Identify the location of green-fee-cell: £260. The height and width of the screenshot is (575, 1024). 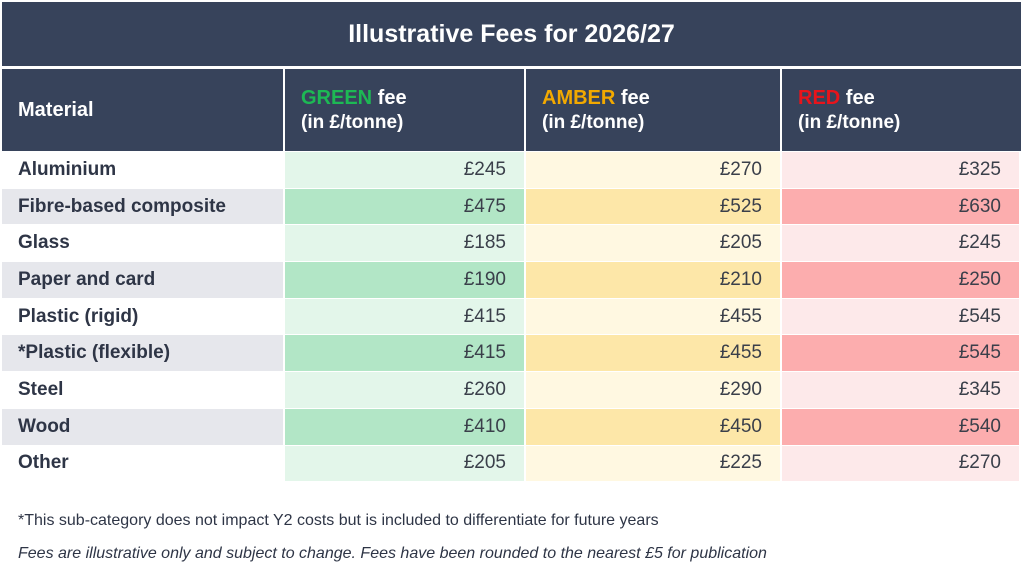
(405, 390).